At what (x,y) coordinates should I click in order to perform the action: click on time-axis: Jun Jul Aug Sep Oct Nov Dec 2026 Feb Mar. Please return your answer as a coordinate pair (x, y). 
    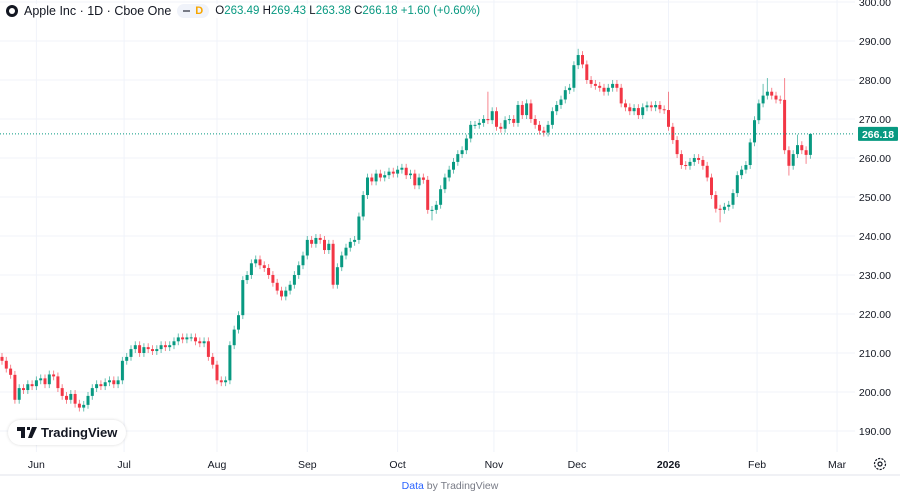
    Looking at the image, I should click on (437, 465).